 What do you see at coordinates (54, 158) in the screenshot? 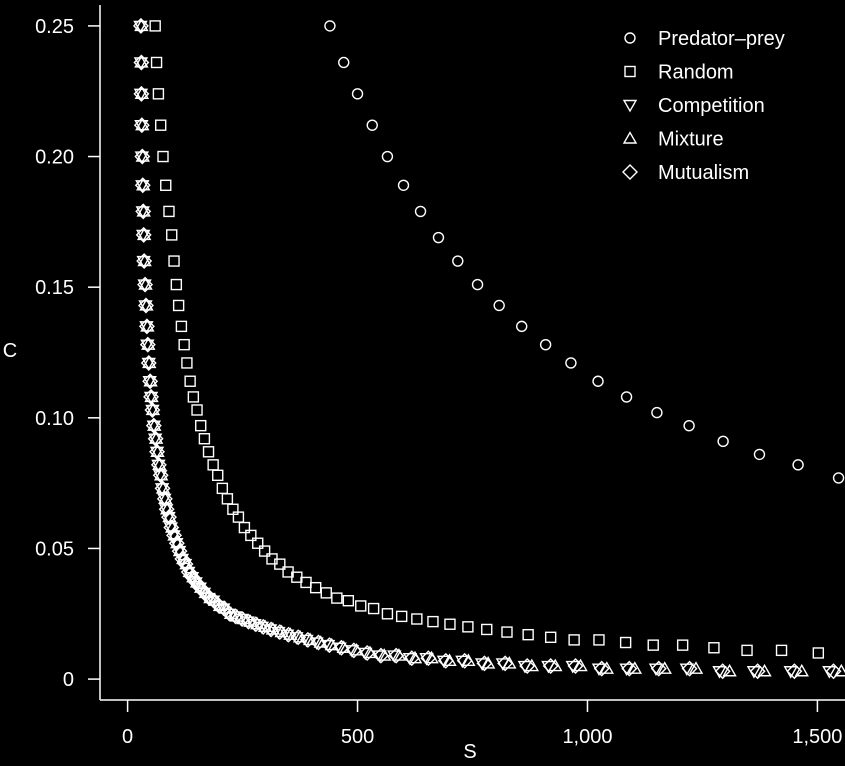
I see `y-tick-label: 0.20` at bounding box center [54, 158].